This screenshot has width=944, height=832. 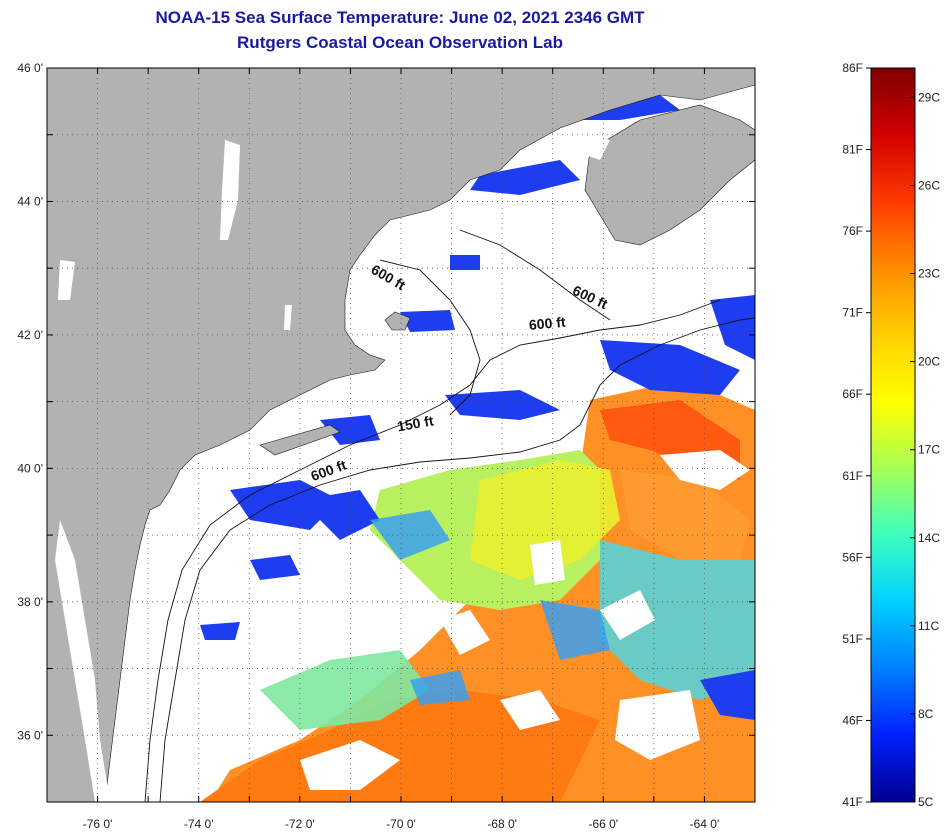 I want to click on colorbar-c-label: 17C, so click(x=929, y=450).